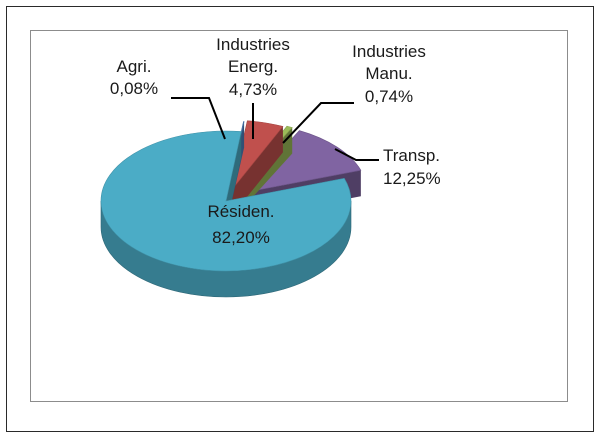 The image size is (602, 442). What do you see at coordinates (241, 237) in the screenshot?
I see `slice-value-residen: 82,20%` at bounding box center [241, 237].